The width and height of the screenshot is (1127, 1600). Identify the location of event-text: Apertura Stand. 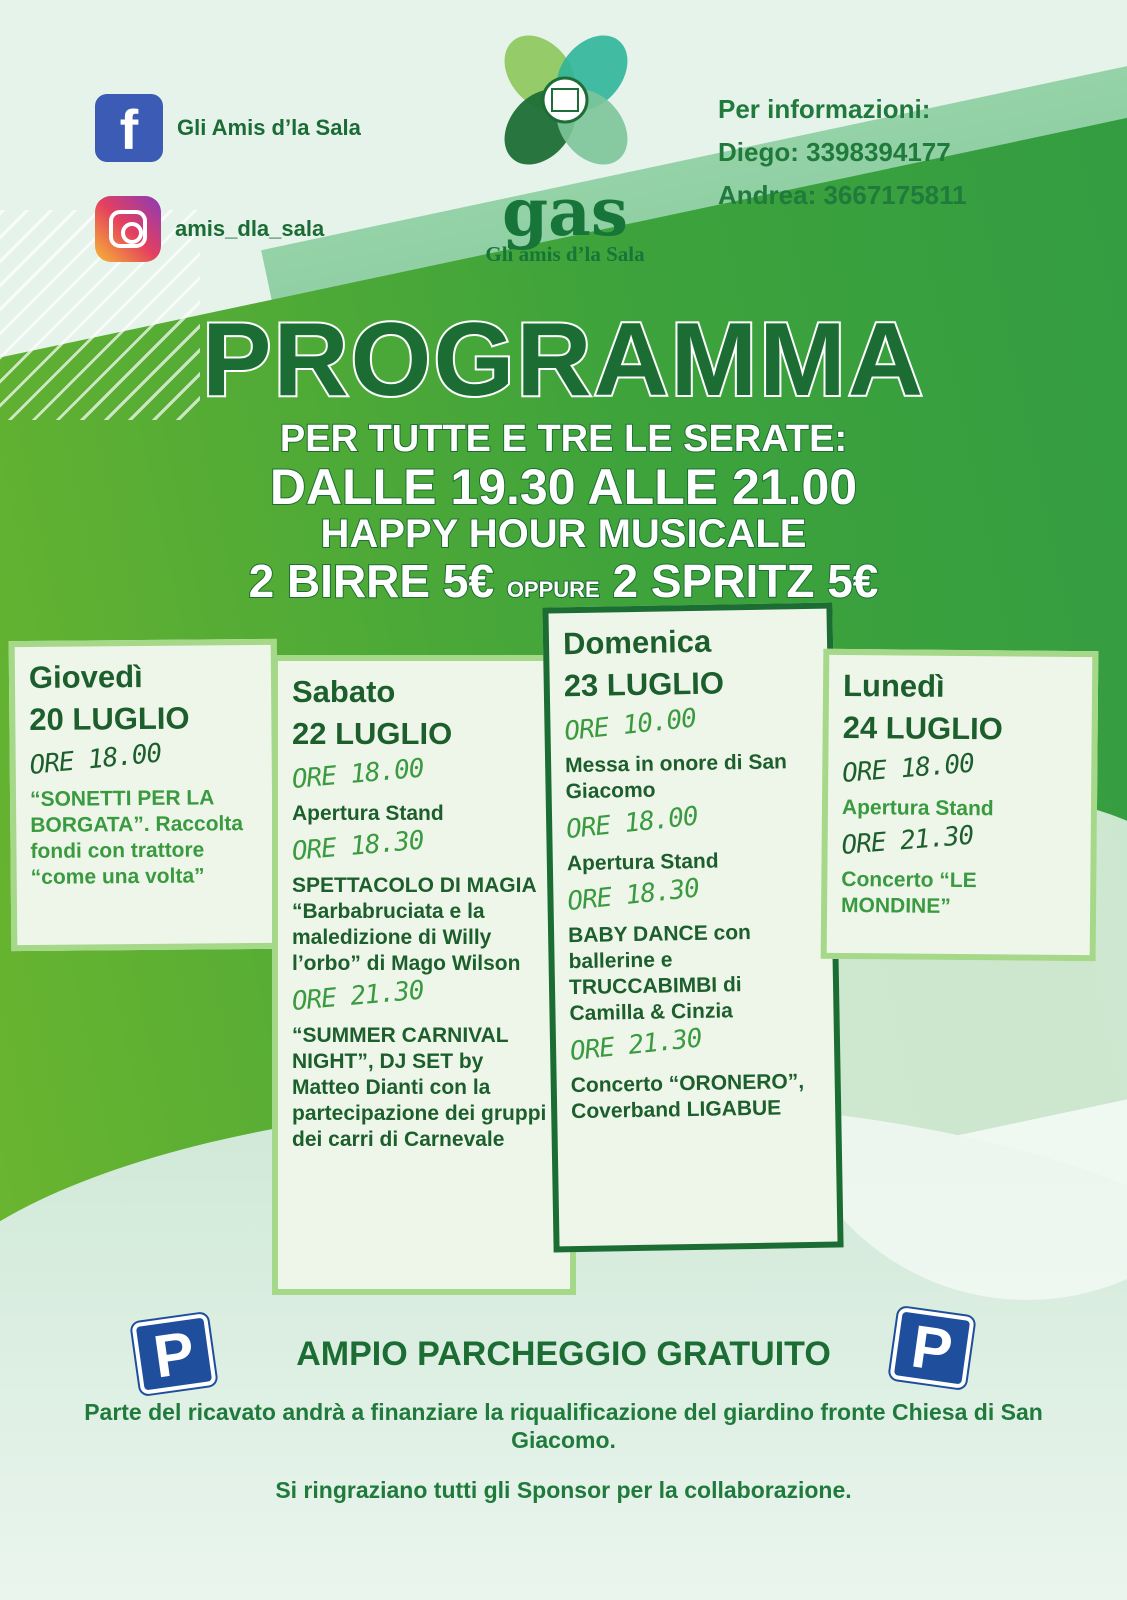
(368, 813).